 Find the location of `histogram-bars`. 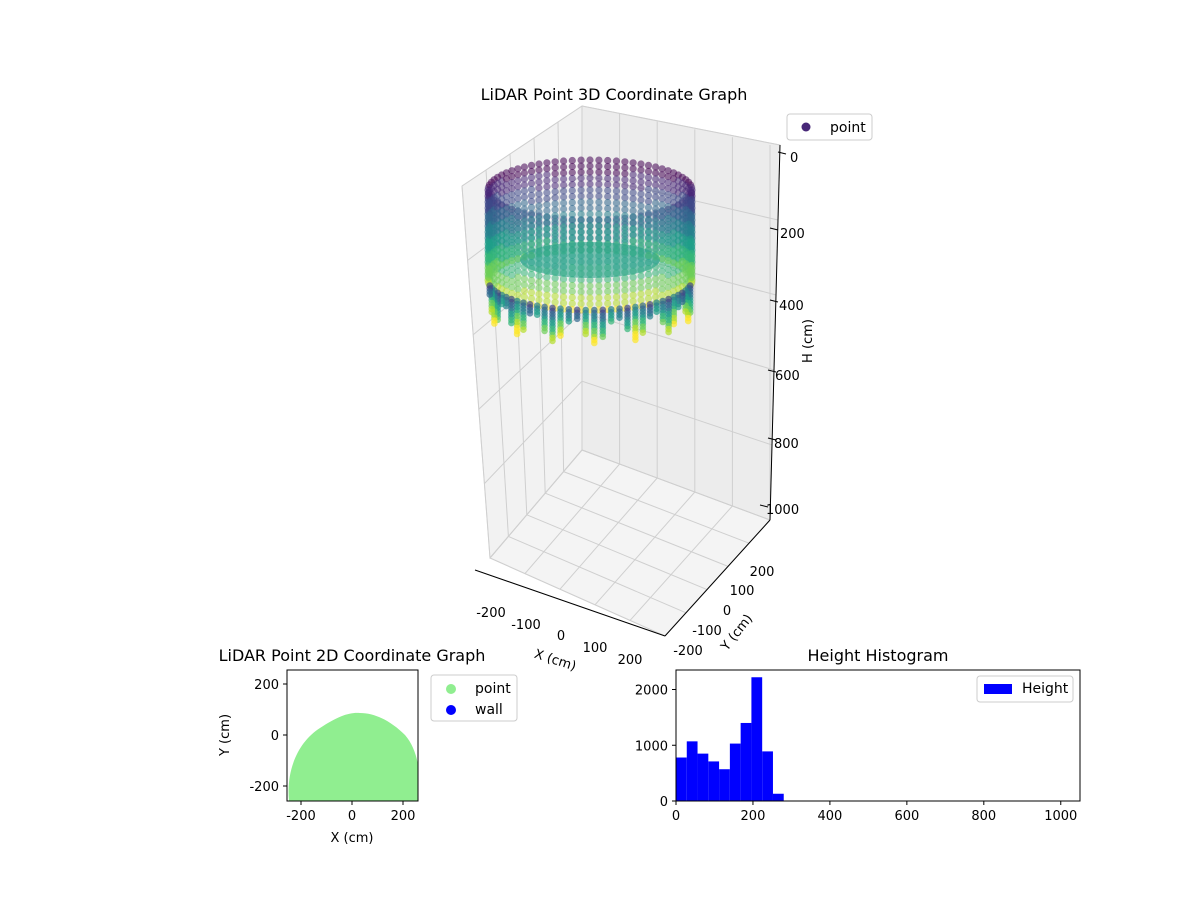

histogram-bars is located at coordinates (730, 739).